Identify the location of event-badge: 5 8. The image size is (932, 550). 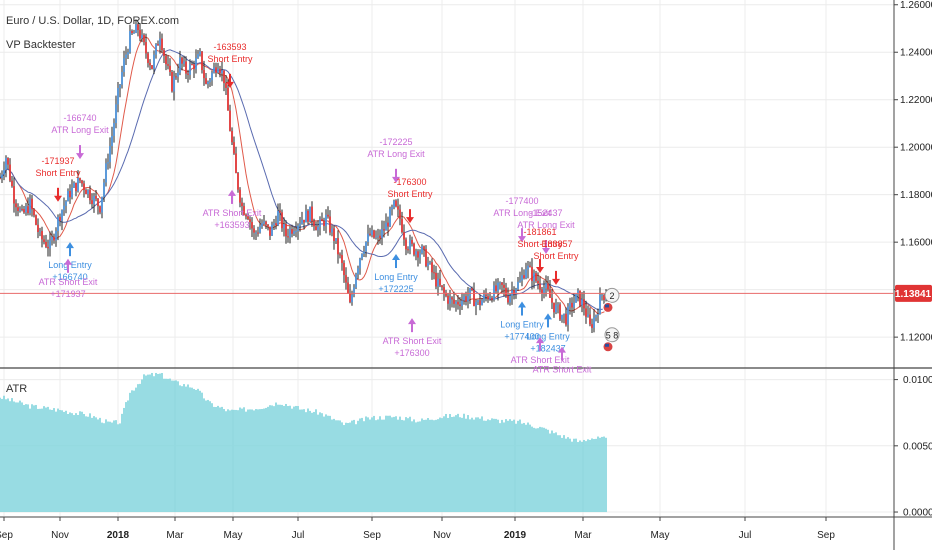
(611, 340).